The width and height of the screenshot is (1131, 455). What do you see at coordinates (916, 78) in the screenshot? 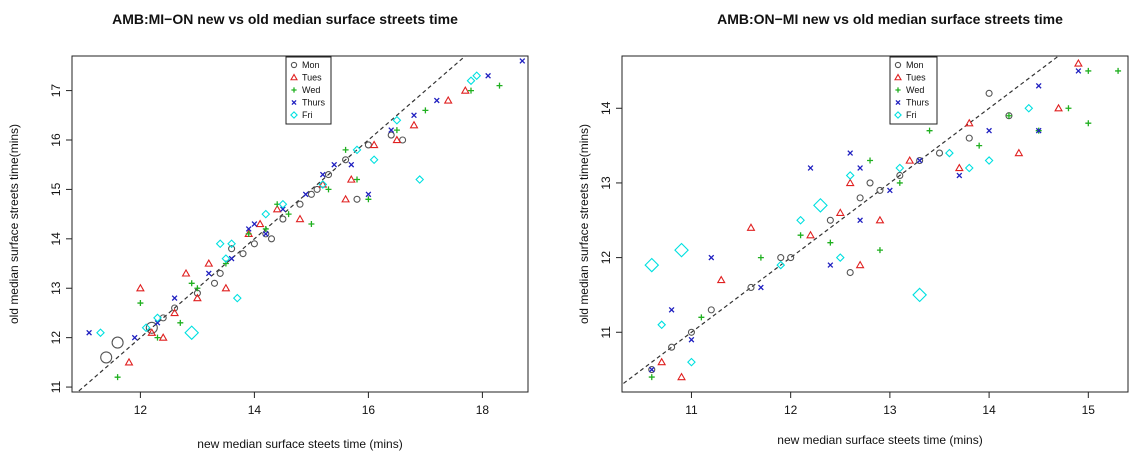
I see `legend-label: Tues` at bounding box center [916, 78].